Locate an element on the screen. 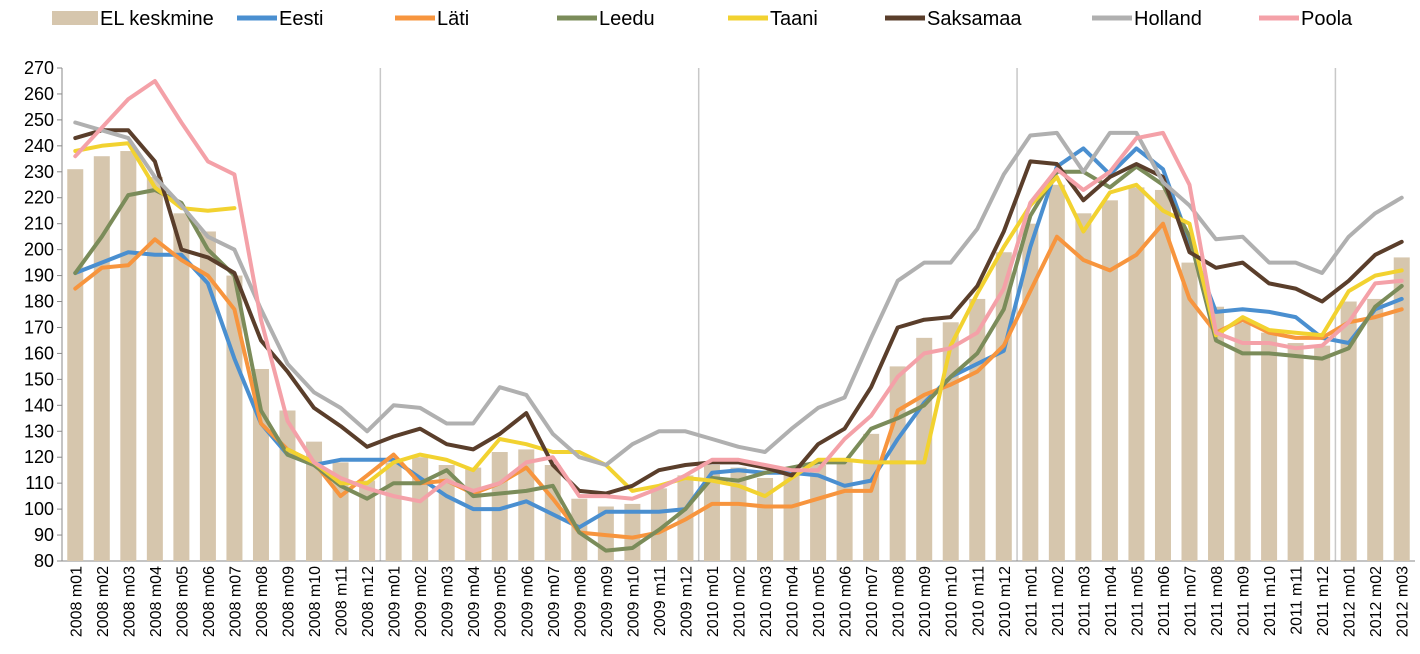  x-tick-label: 2008 m04 is located at coordinates (156, 601).